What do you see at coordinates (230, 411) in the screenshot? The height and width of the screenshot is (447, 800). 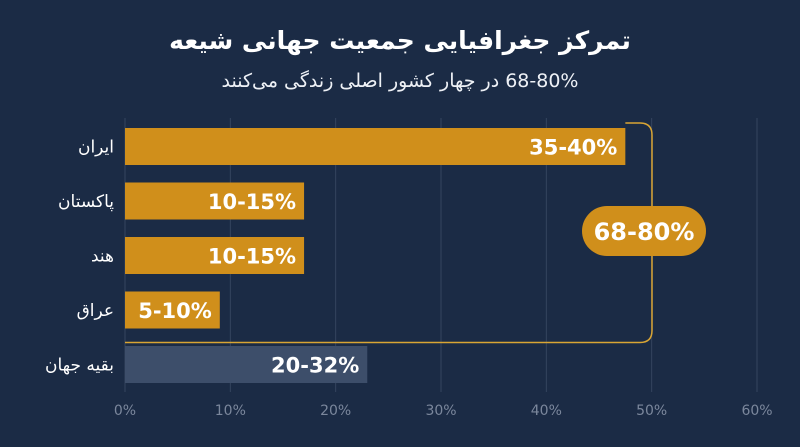 I see `x-tick-label: 10%` at bounding box center [230, 411].